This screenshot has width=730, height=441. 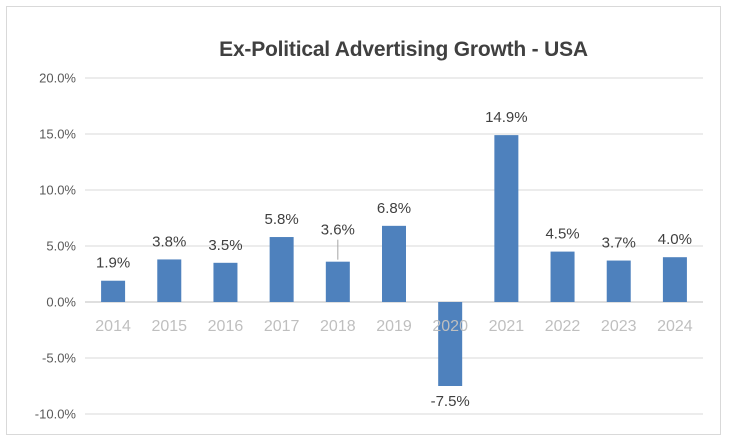 I want to click on data-label-2015: 3.8%, so click(x=169, y=241).